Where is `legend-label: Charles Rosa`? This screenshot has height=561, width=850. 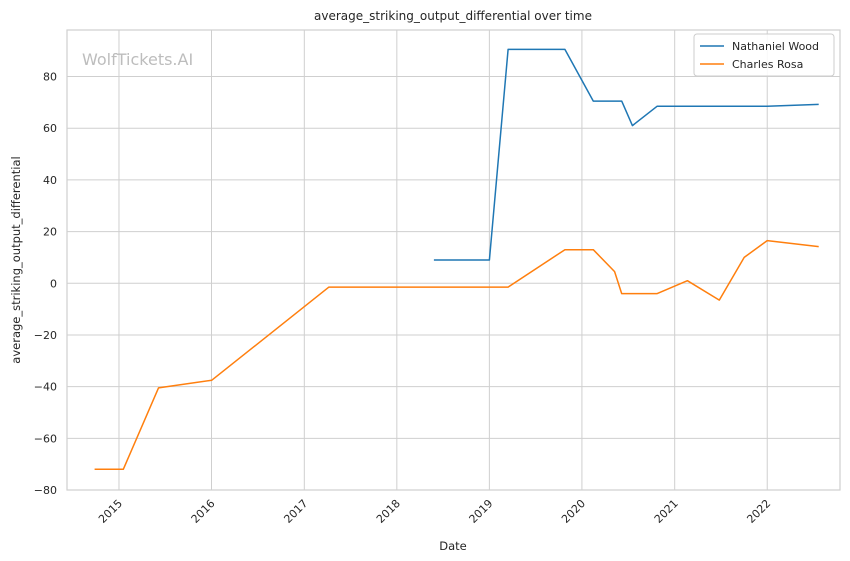
legend-label: Charles Rosa is located at coordinates (767, 64).